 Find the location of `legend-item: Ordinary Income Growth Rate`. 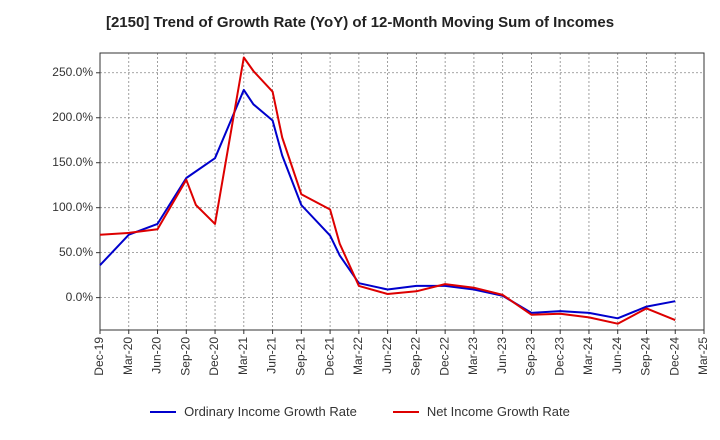

legend-item: Ordinary Income Growth Rate is located at coordinates (253, 411).